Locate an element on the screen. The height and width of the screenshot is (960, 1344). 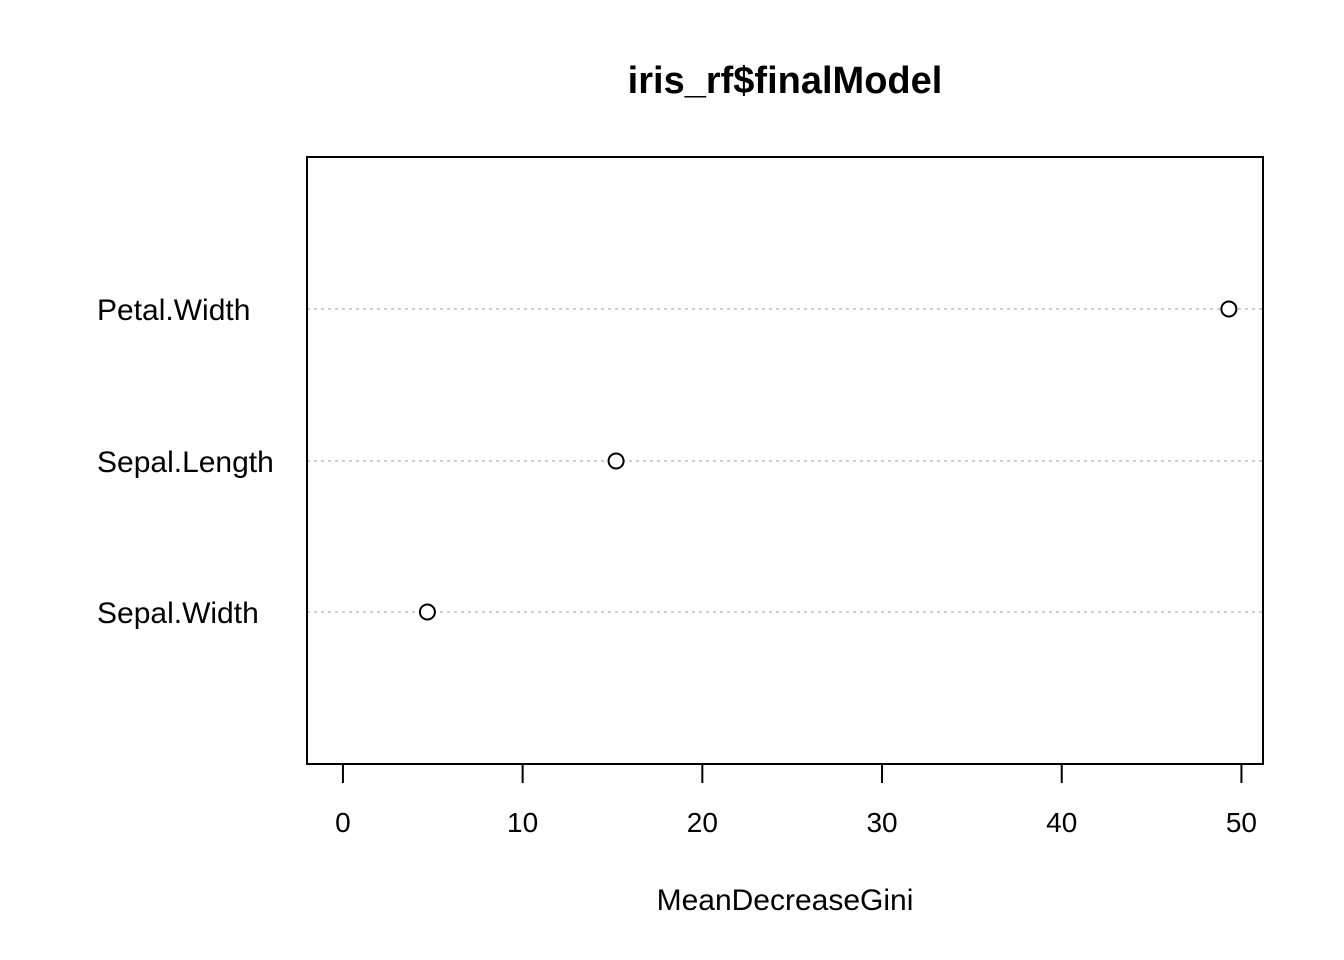
y-tick-label: Sepal.Length is located at coordinates (185, 462).